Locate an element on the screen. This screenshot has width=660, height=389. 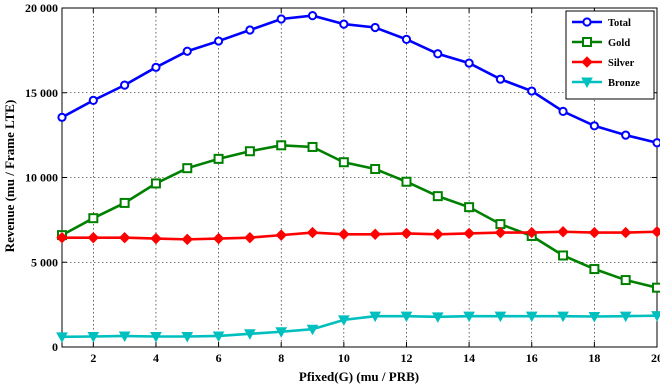
x-tick-label: 10 is located at coordinates (344, 358).